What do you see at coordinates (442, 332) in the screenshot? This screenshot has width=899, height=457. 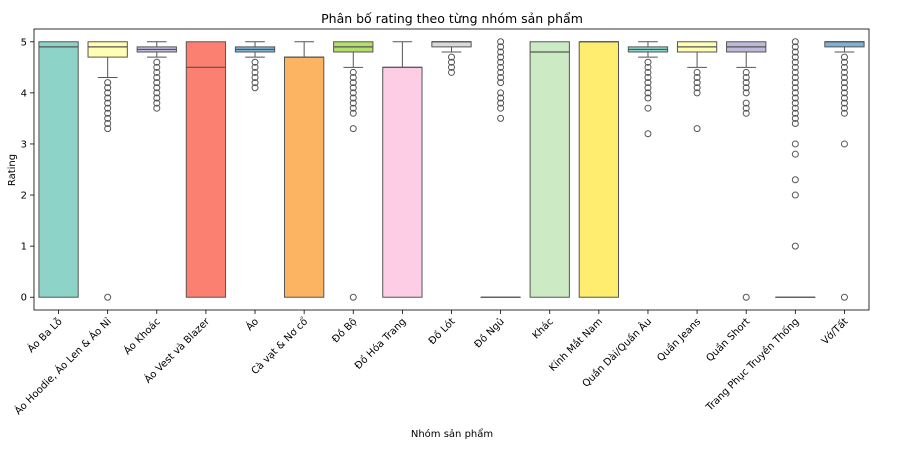 I see `x-tick-label: Đồ Lót` at bounding box center [442, 332].